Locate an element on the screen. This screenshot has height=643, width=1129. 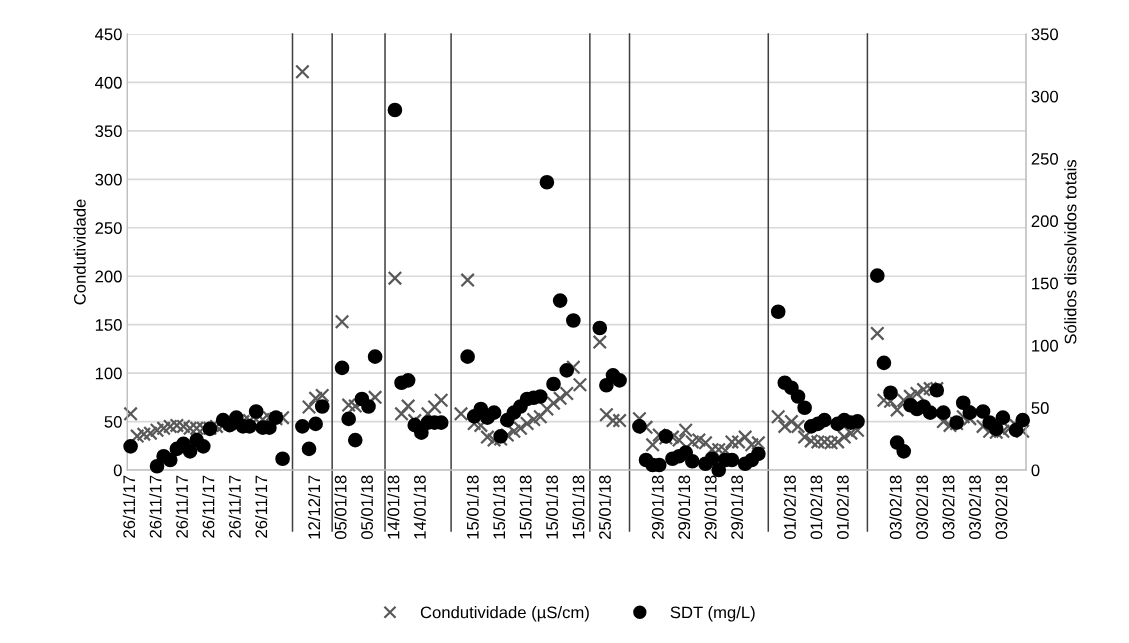
y2-tick-label: 150 is located at coordinates (1045, 283).